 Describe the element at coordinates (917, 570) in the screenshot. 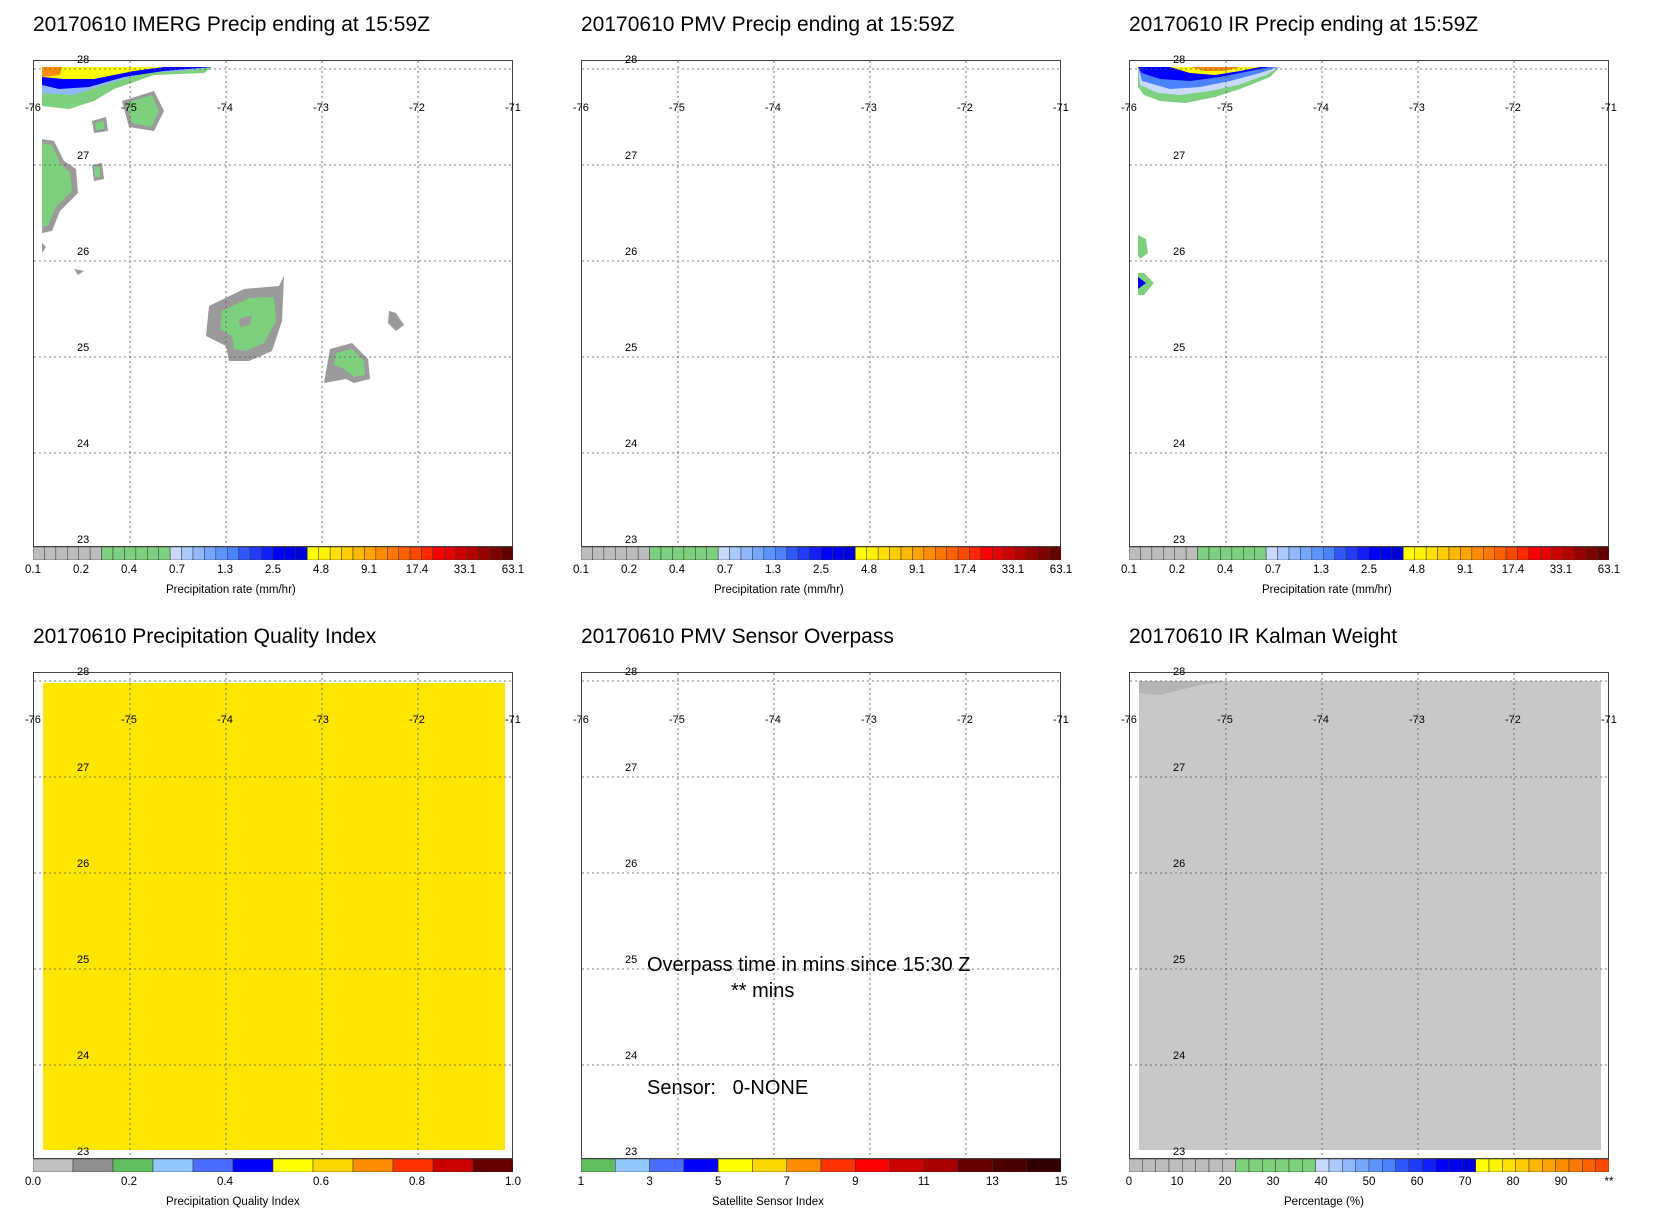

I see `colorbar-tick-label: 9.1` at that location.